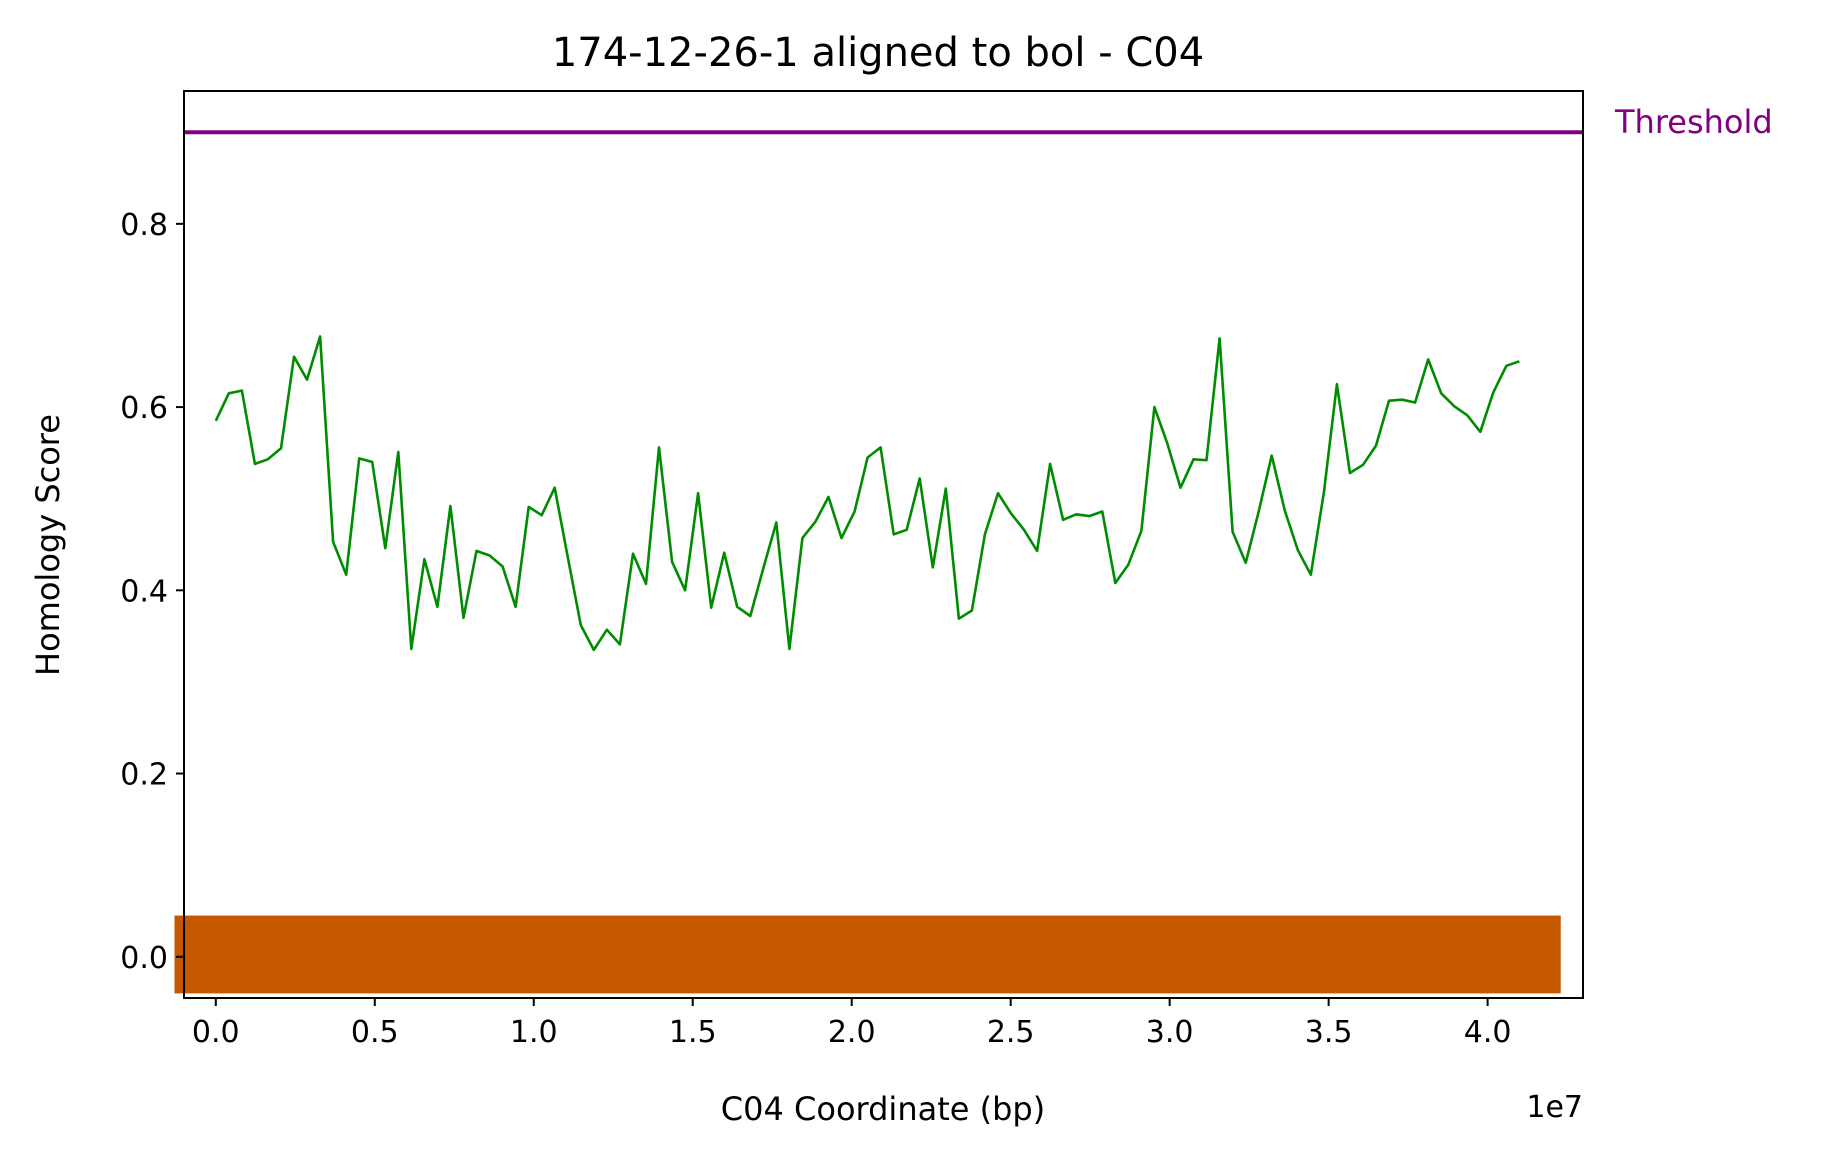 This screenshot has height=1158, width=1845. Describe the element at coordinates (144, 225) in the screenshot. I see `y-tick-label: 0.8` at that location.